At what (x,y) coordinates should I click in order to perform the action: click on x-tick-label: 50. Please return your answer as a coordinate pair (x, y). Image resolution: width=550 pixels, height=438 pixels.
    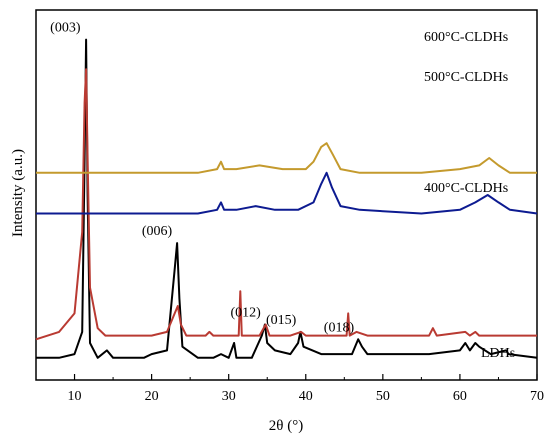
    Looking at the image, I should click on (383, 396).